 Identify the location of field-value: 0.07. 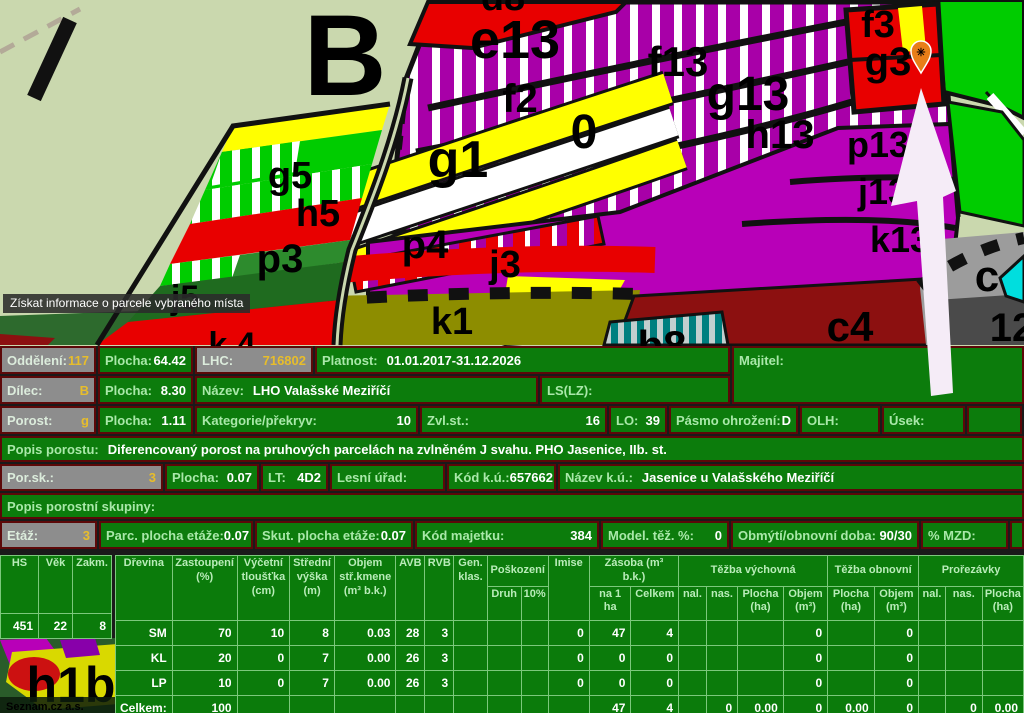
(393, 535).